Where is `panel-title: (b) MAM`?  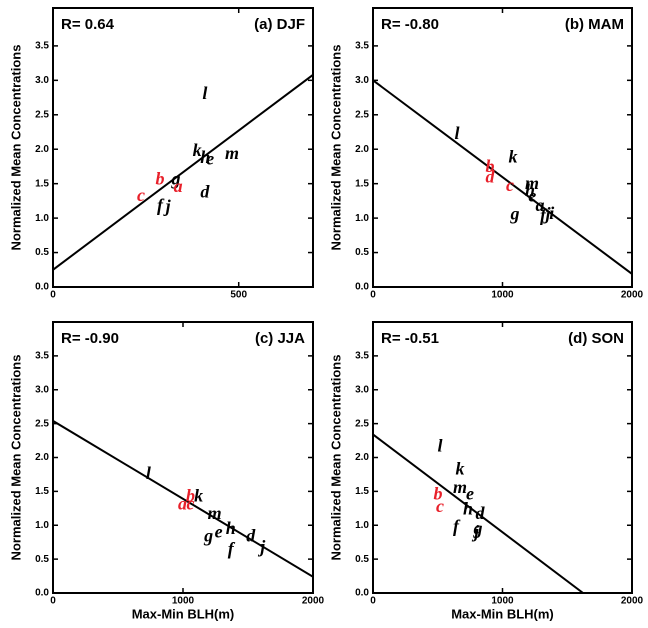 panel-title: (b) MAM is located at coordinates (594, 24).